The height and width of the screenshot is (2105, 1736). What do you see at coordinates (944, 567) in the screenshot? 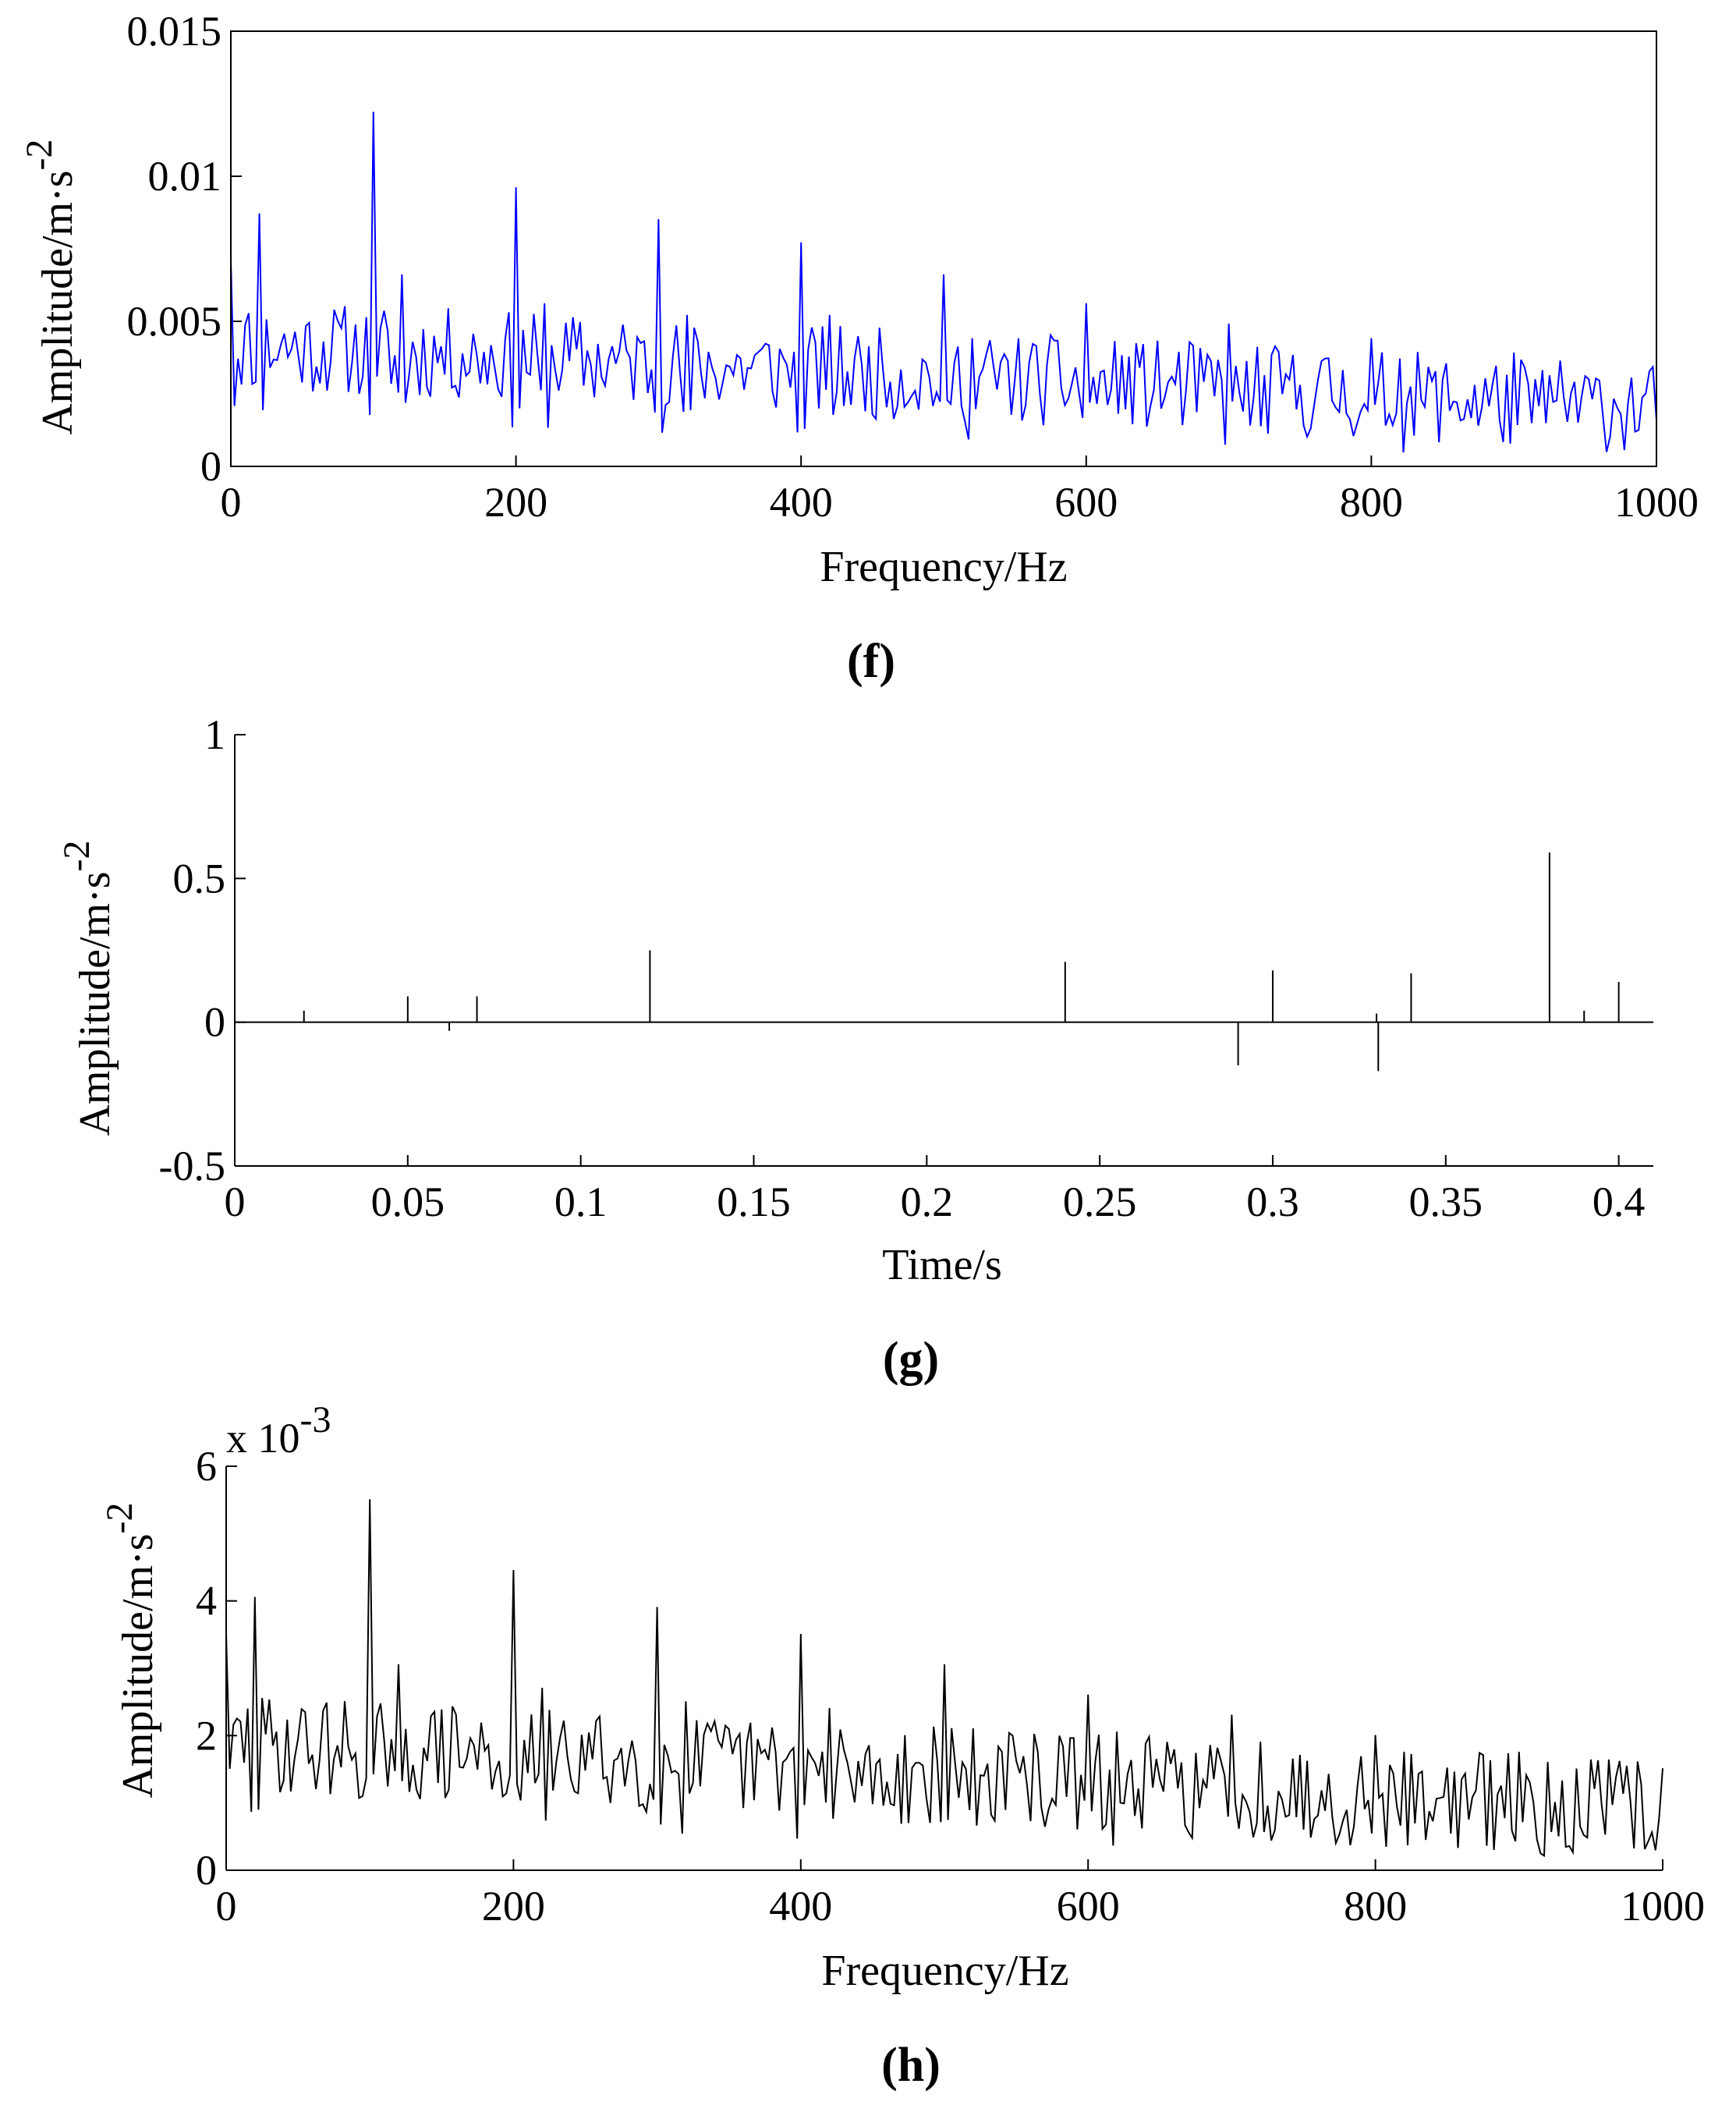
I see `panel-f-xlabel: Frequency/Hz` at bounding box center [944, 567].